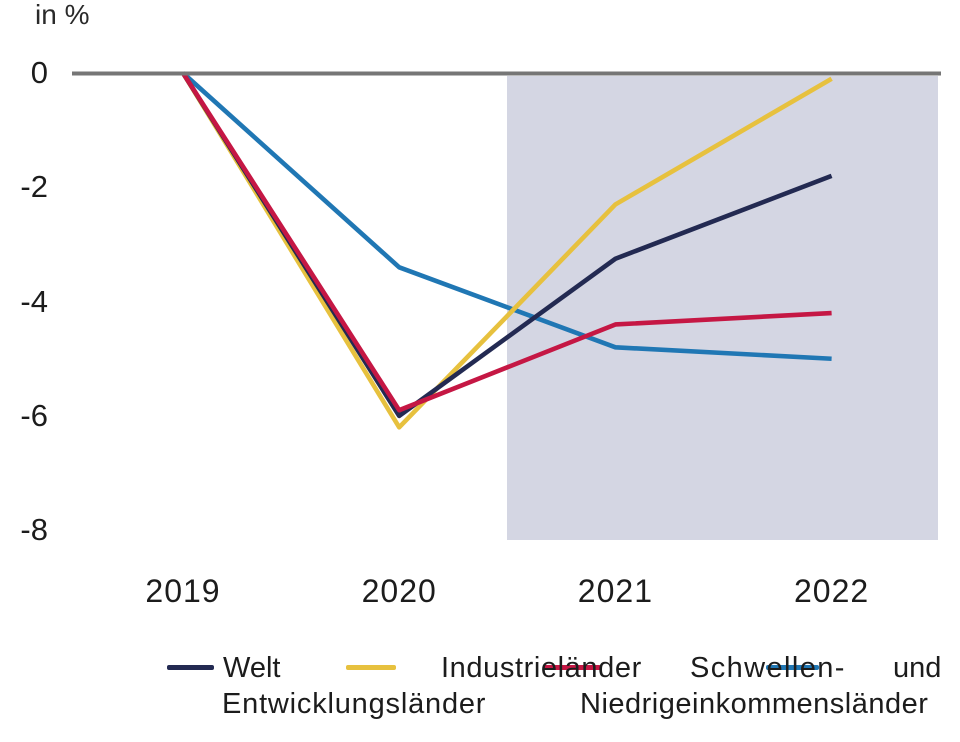 The image size is (960, 742). I want to click on y-tick-label: -8, so click(34, 530).